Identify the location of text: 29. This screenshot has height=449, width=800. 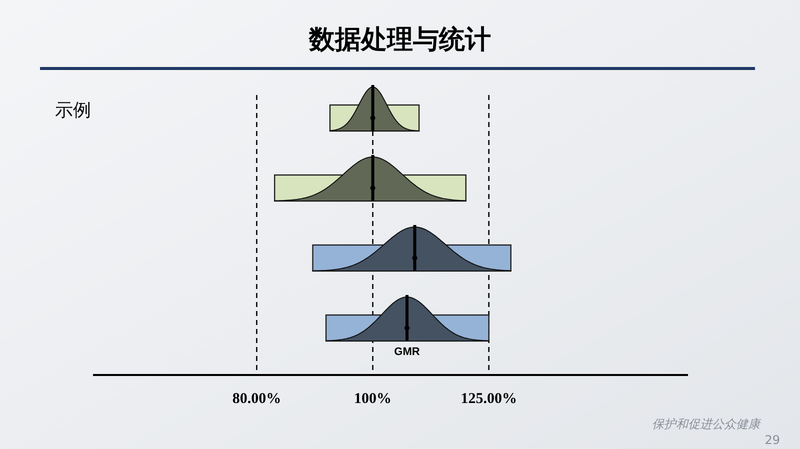
(772, 440).